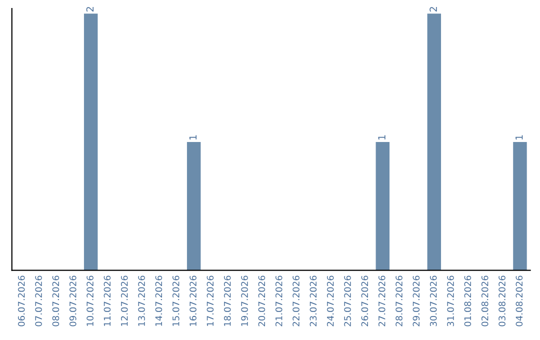 Image resolution: width=540 pixels, height=340 pixels. I want to click on x-tick-label: 01.08.2026, so click(468, 301).